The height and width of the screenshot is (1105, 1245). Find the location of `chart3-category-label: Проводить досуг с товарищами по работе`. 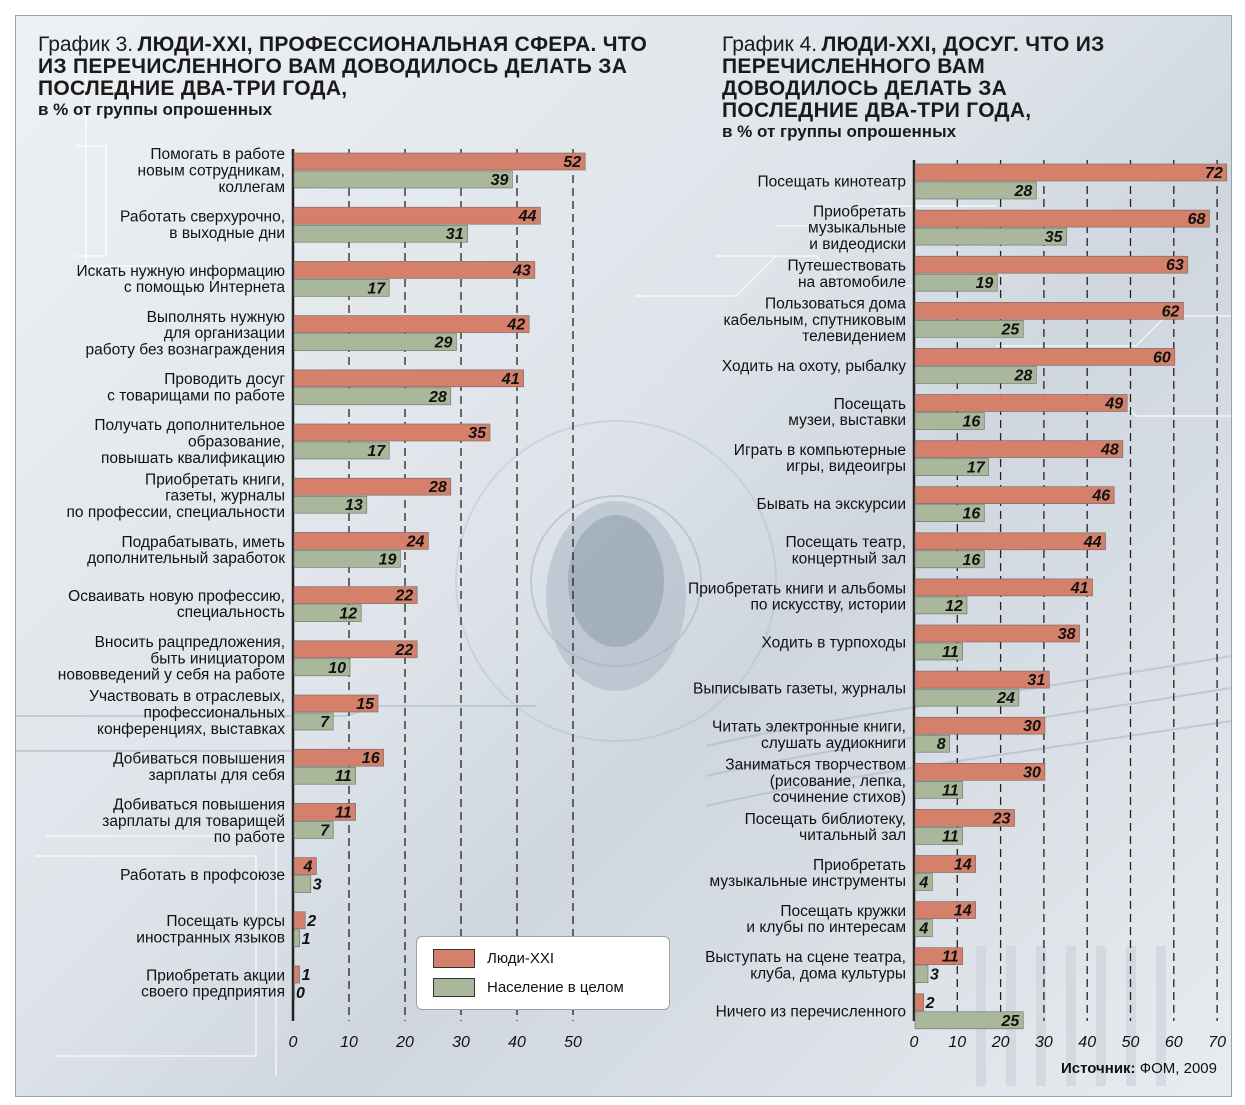

chart3-category-label: Проводить досуг с товарищами по работе is located at coordinates (196, 387).